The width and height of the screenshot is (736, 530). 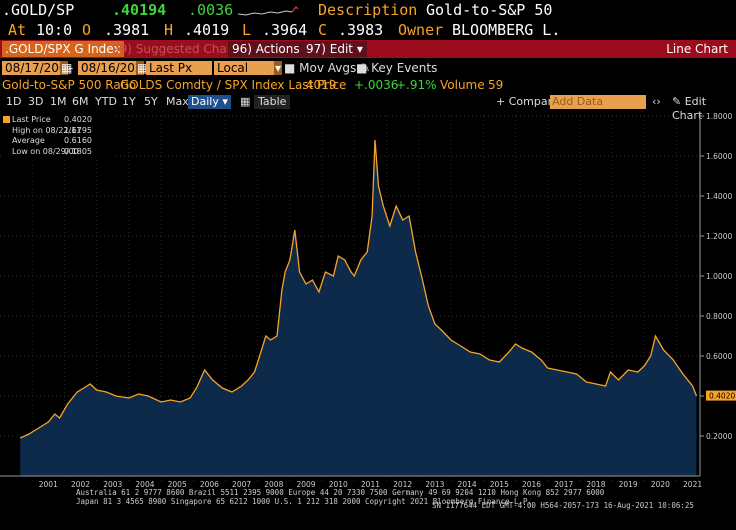 What do you see at coordinates (719, 276) in the screenshot?
I see `y-tick-label: 1.0000` at bounding box center [719, 276].